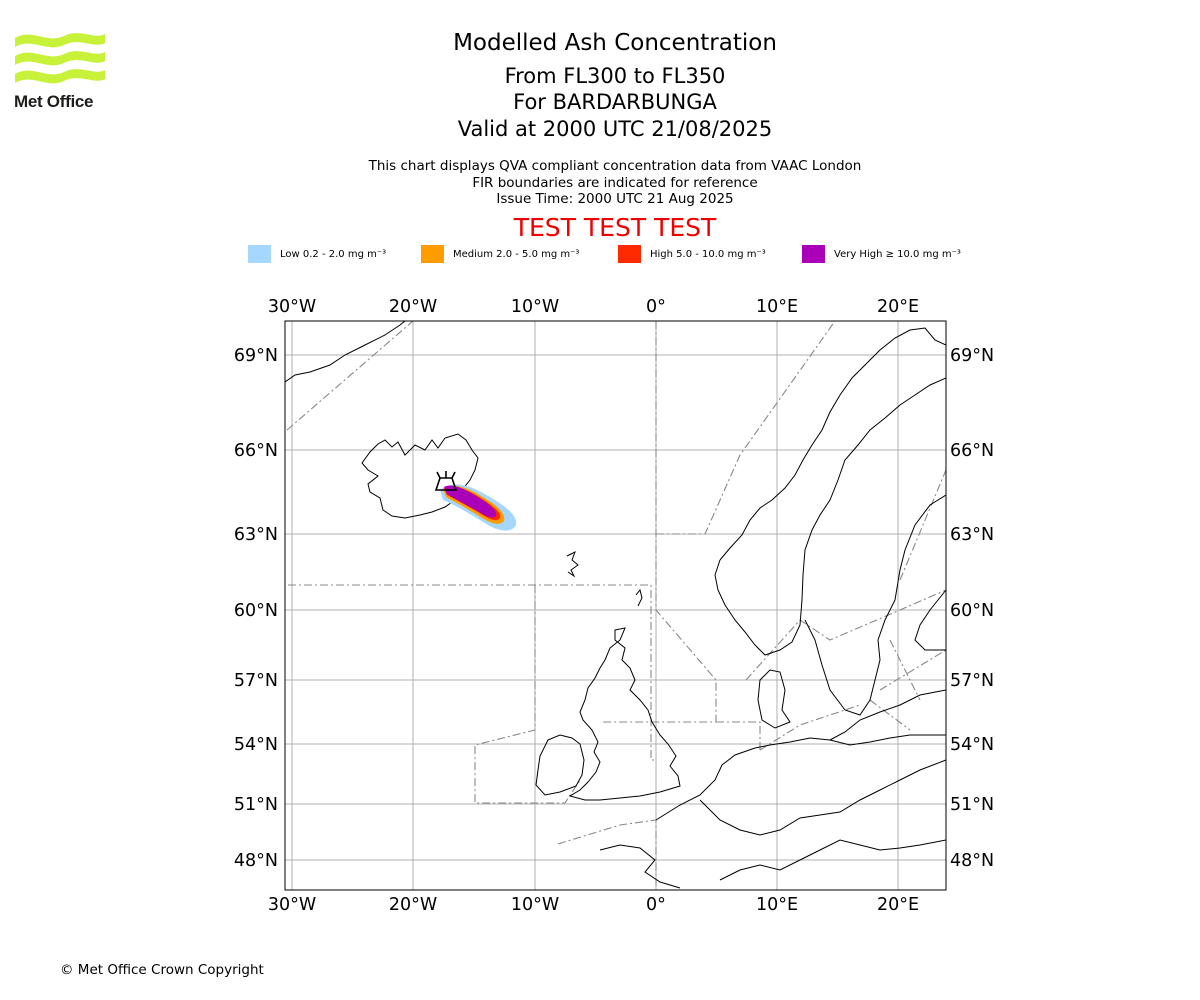 The height and width of the screenshot is (1000, 1200). I want to click on legend-swatch-very-high, so click(813, 254).